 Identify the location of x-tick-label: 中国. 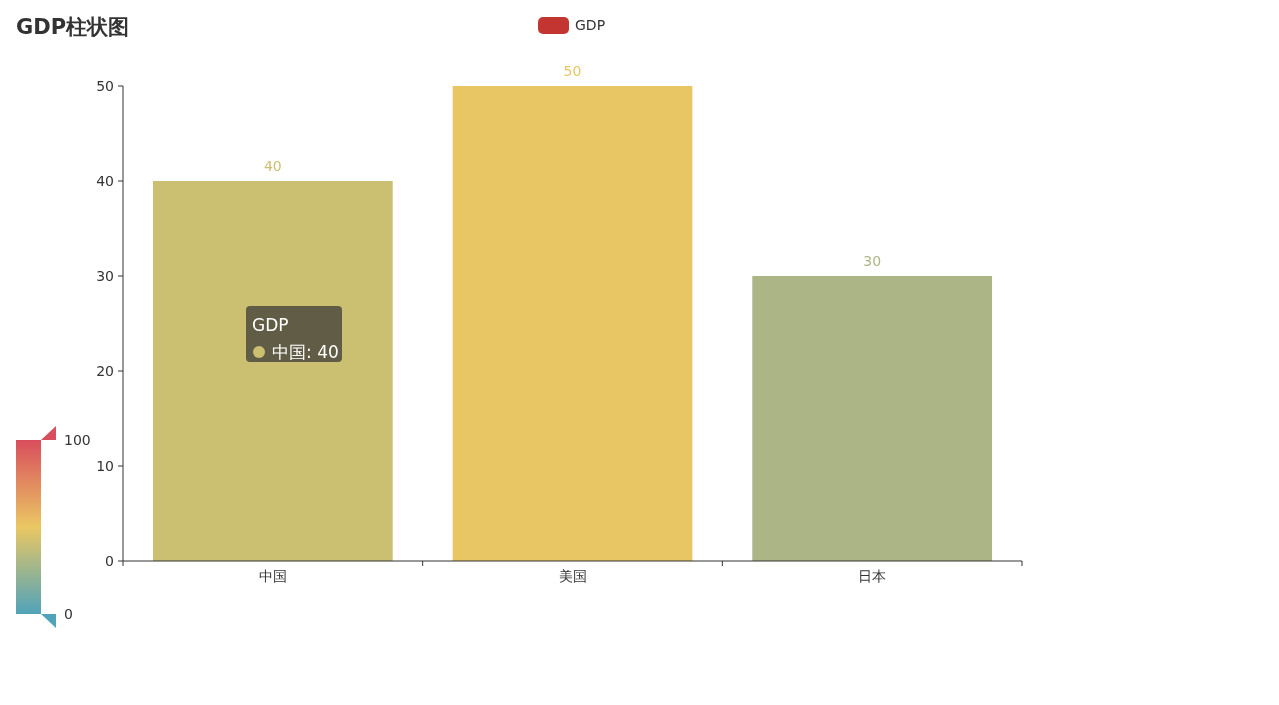
(272, 576).